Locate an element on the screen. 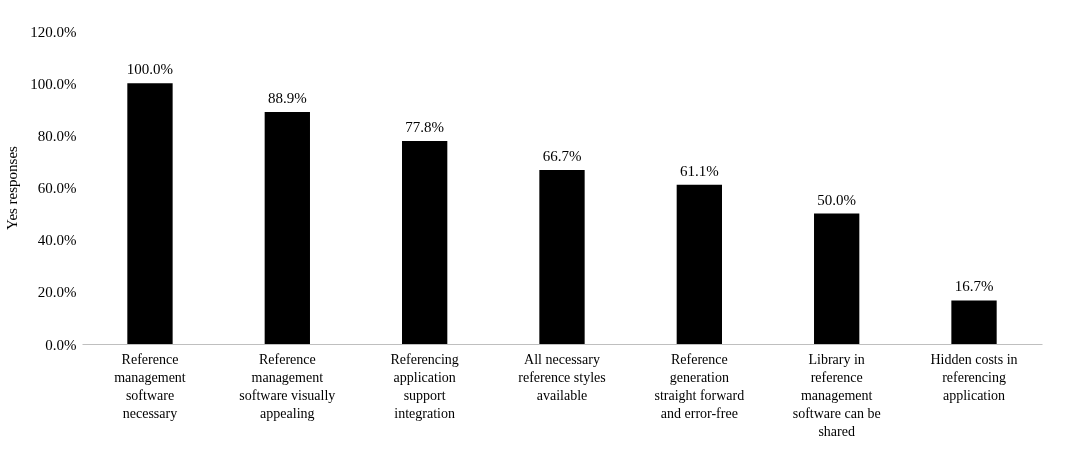 The image size is (1092, 455). data-label: 88.9% is located at coordinates (287, 98).